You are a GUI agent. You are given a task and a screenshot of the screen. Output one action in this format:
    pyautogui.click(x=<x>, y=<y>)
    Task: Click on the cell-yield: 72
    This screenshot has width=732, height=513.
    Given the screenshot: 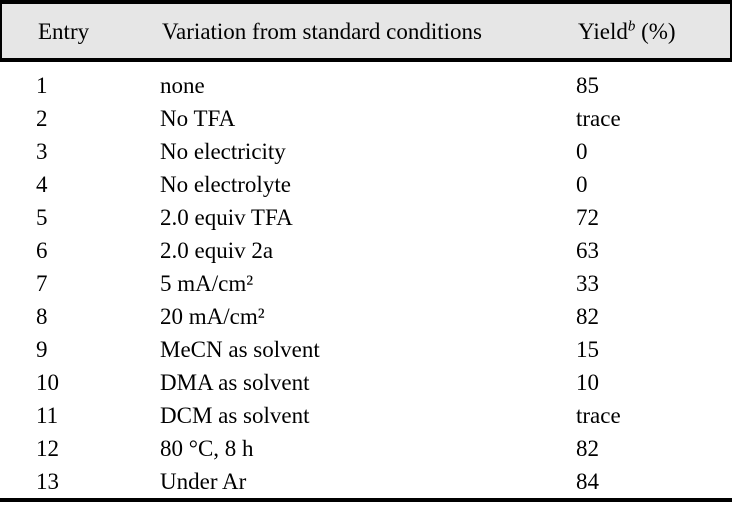 What is the action you would take?
    pyautogui.click(x=587, y=217)
    